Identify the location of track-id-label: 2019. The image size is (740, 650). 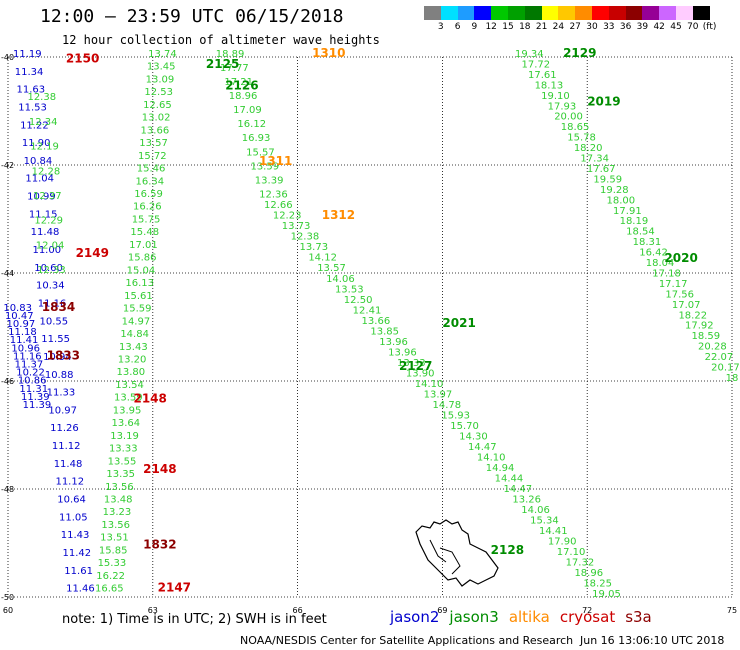
(603, 102).